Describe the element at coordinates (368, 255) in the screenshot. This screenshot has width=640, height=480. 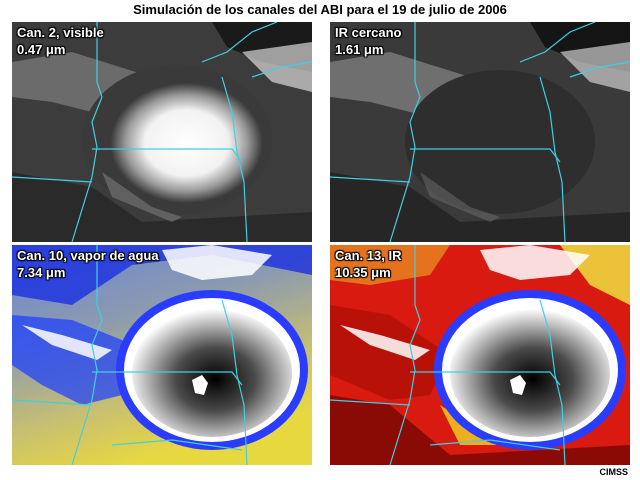
I see `channel-name: Can. 13, IR` at that location.